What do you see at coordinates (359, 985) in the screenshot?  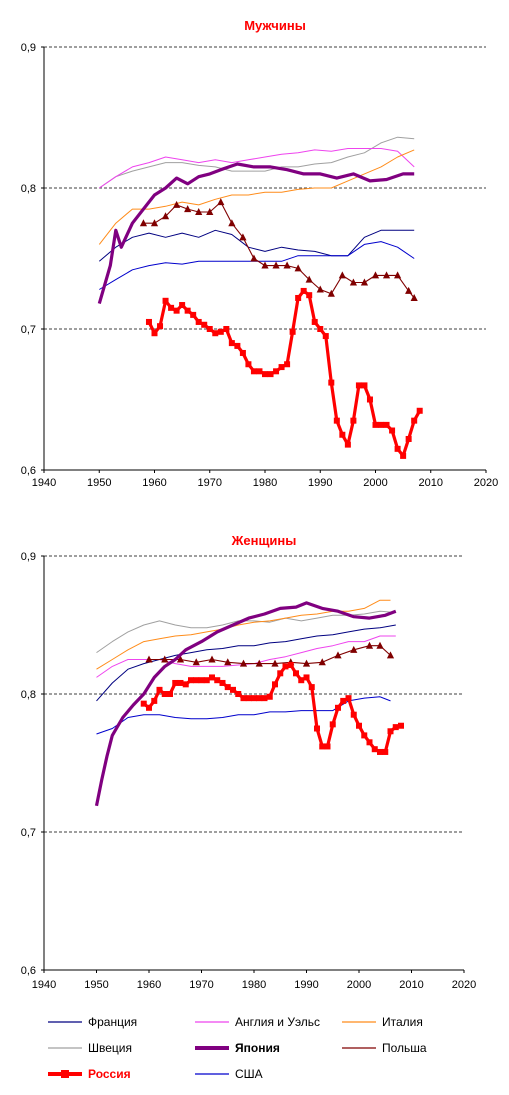 I see `x-tick-label: 2000` at bounding box center [359, 985].